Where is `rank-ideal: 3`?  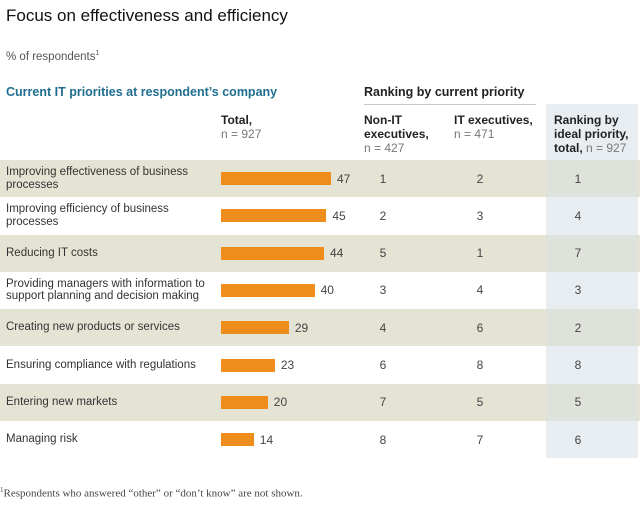 rank-ideal: 3 is located at coordinates (578, 290).